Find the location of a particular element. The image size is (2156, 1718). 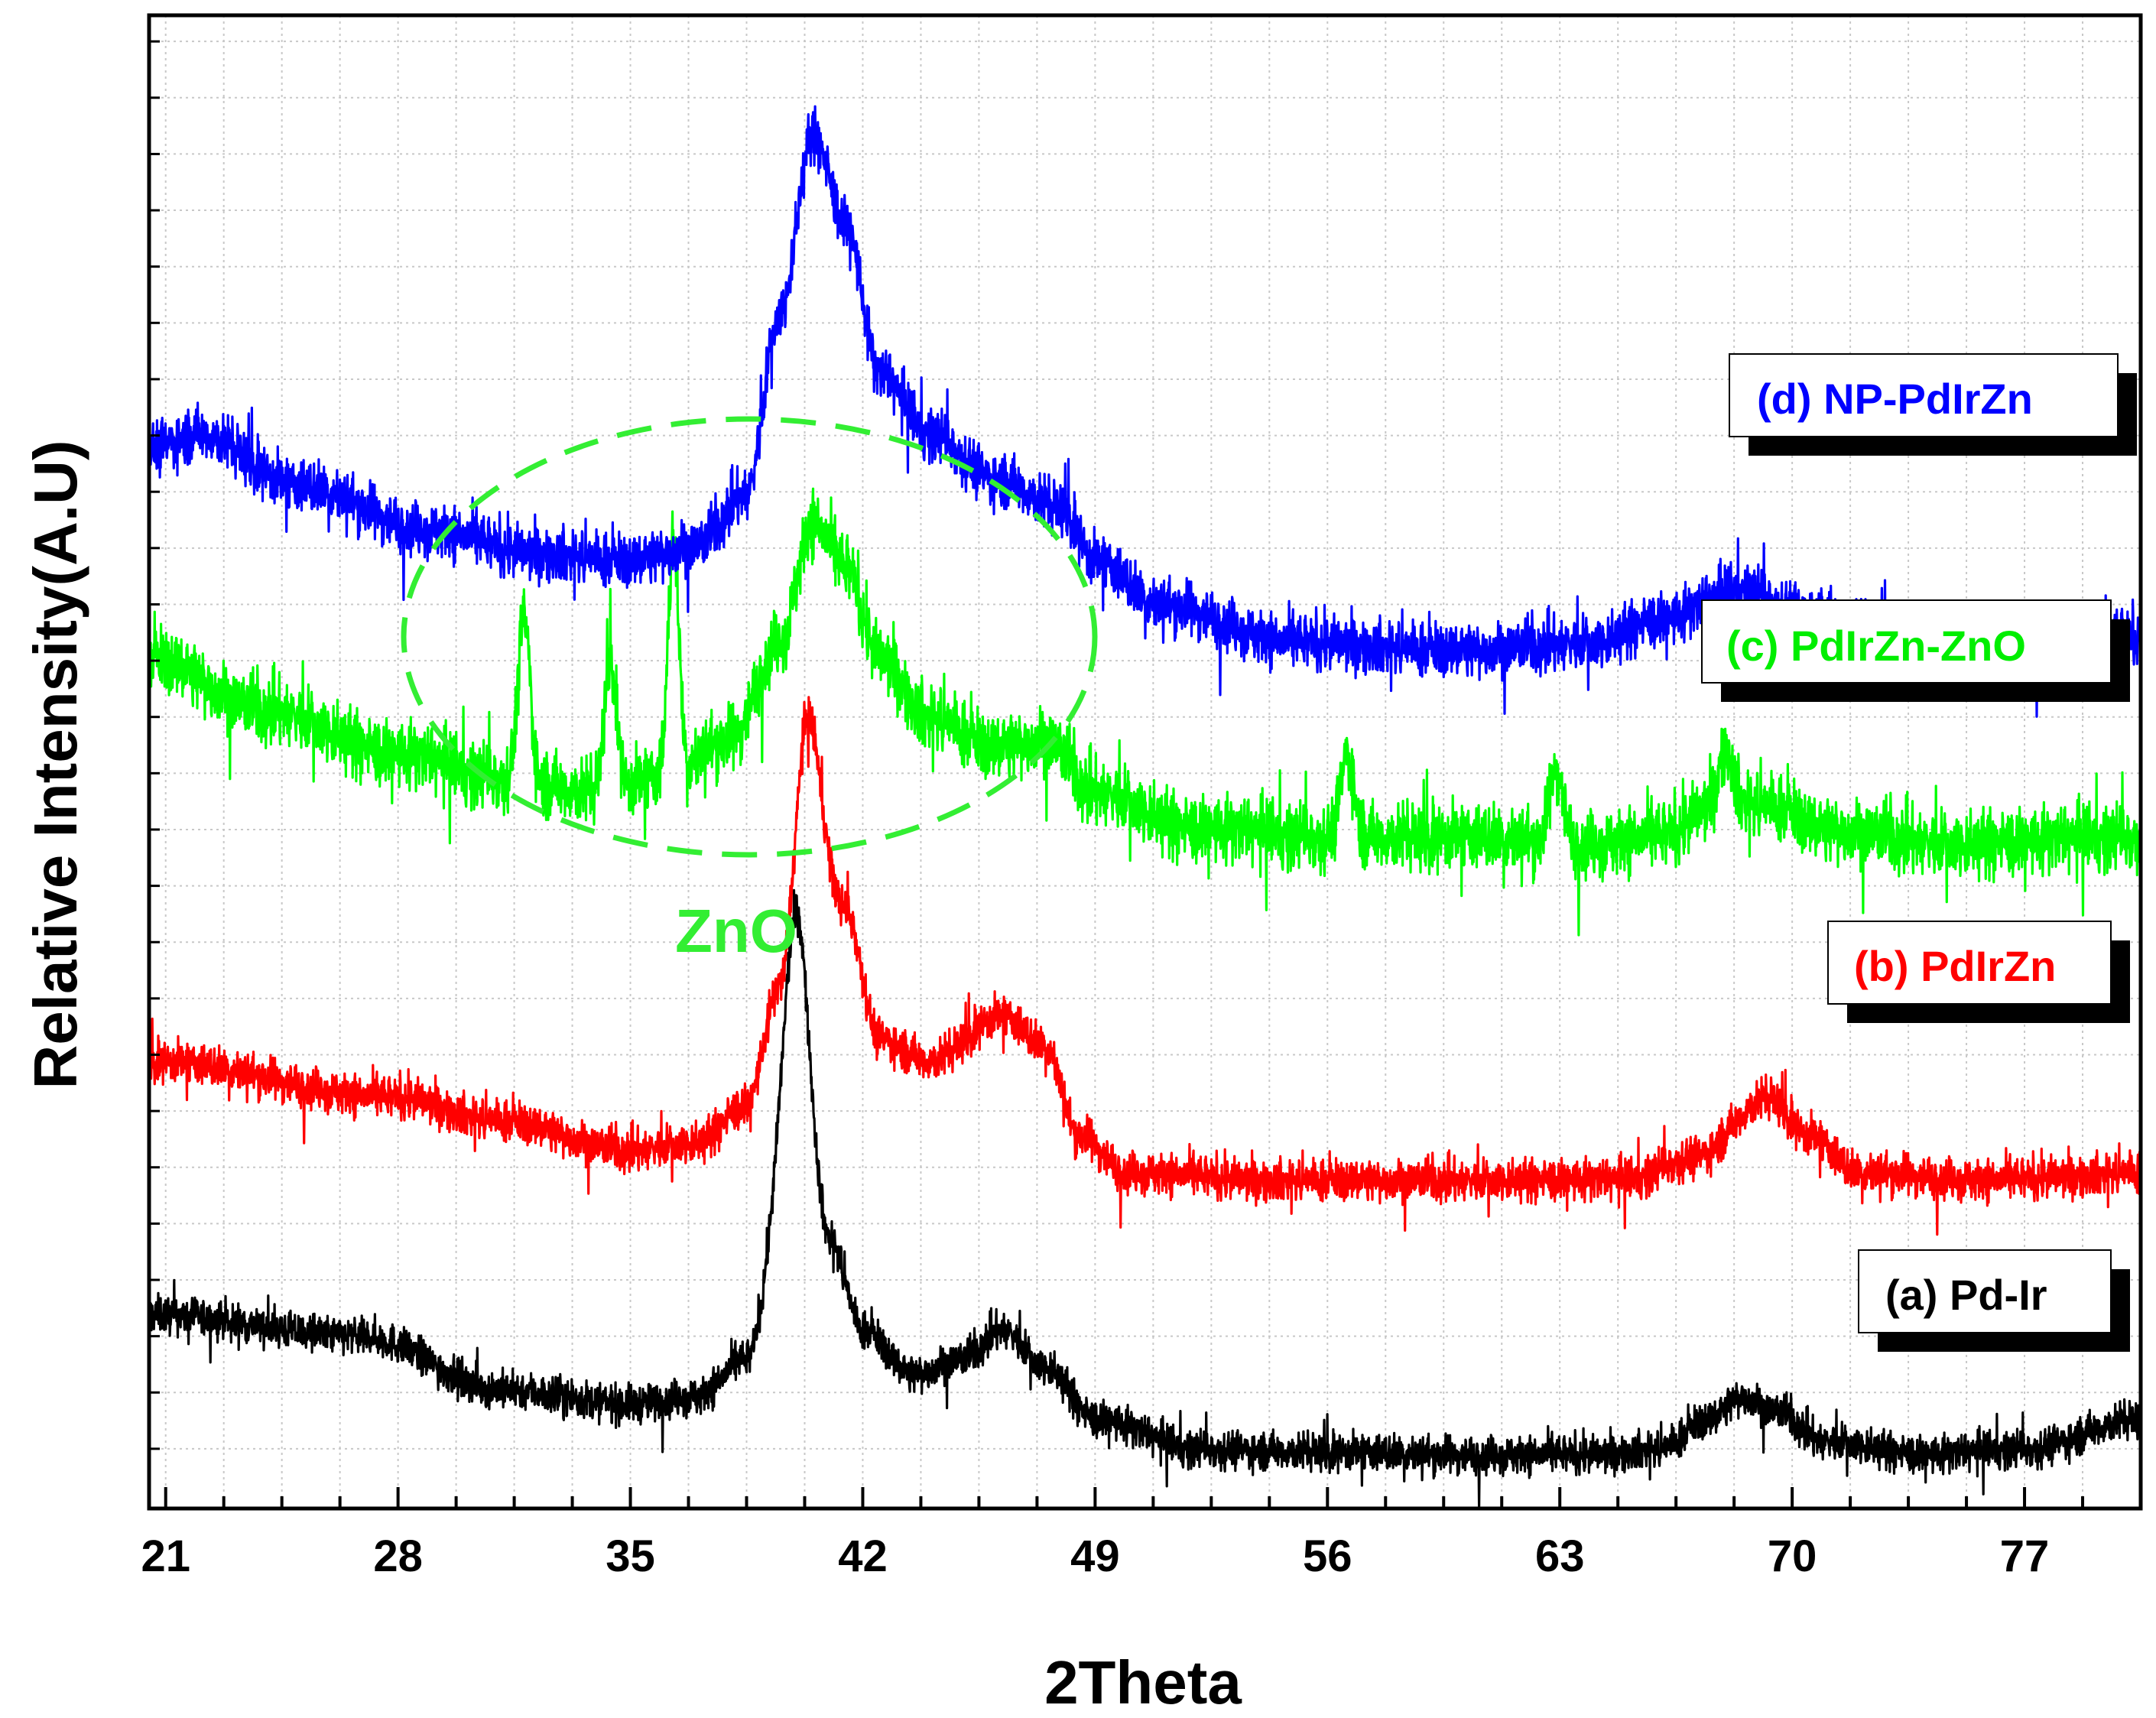

legend-entry-a: (a) Pd-Ir is located at coordinates (1994, 1300).